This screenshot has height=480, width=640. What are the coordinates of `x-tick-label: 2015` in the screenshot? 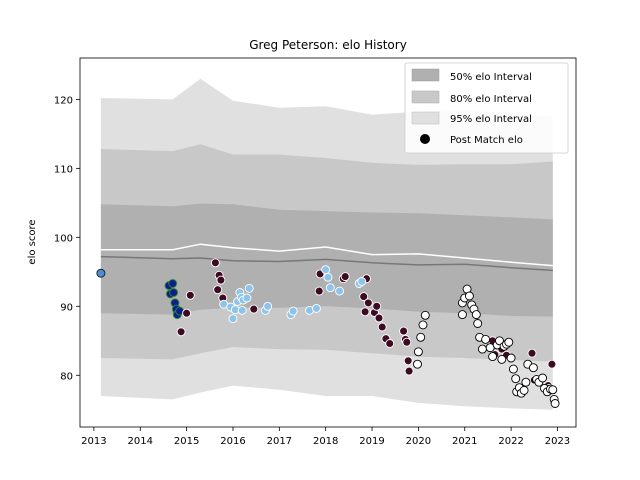 It's located at (186, 441).